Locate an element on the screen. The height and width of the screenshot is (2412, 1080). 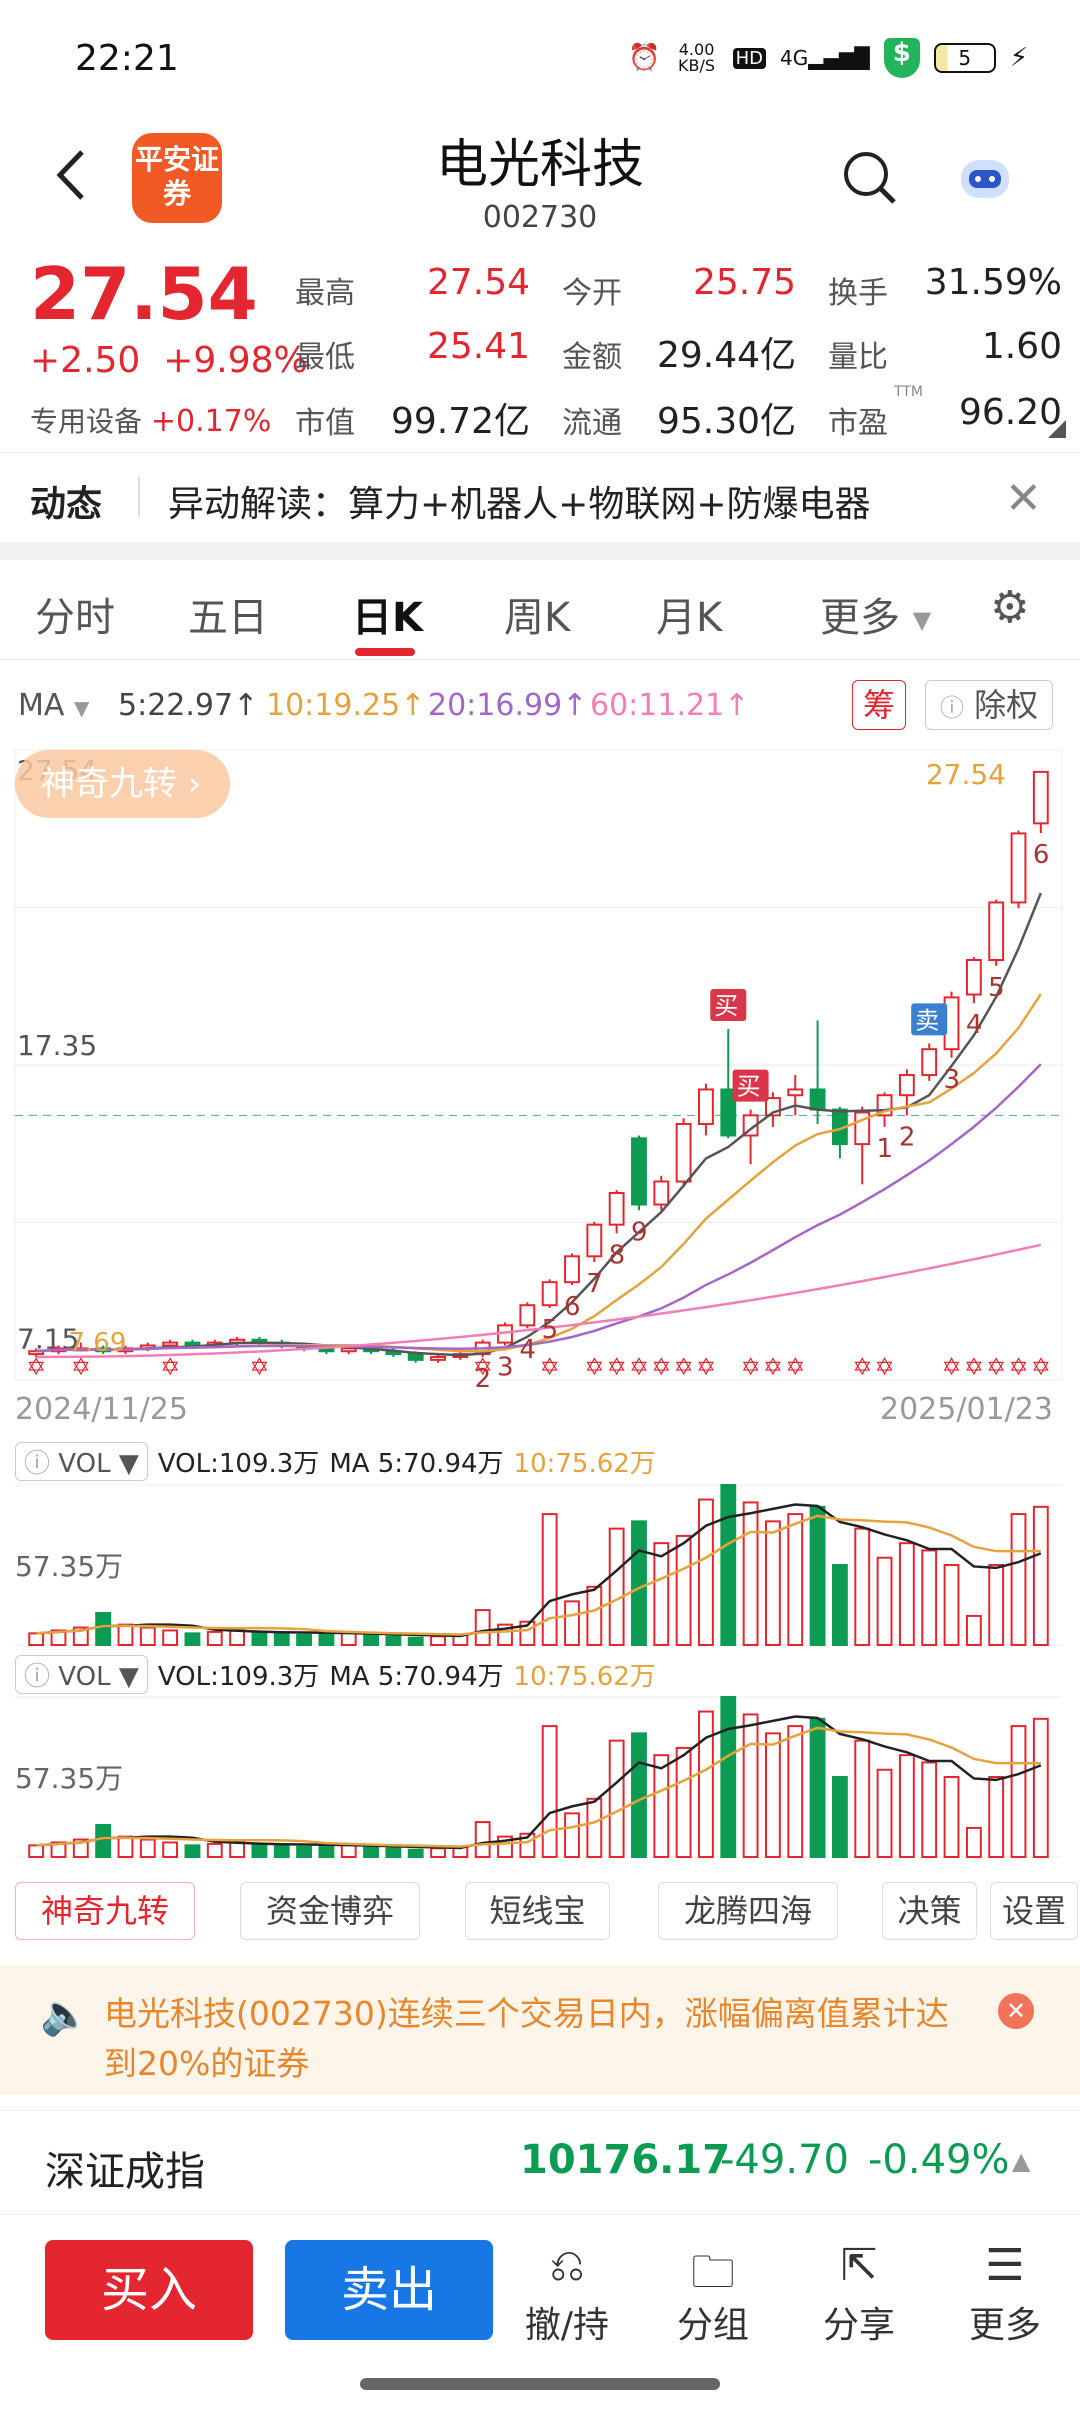
more-button: ☰ 更多 is located at coordinates (1005, 2294).